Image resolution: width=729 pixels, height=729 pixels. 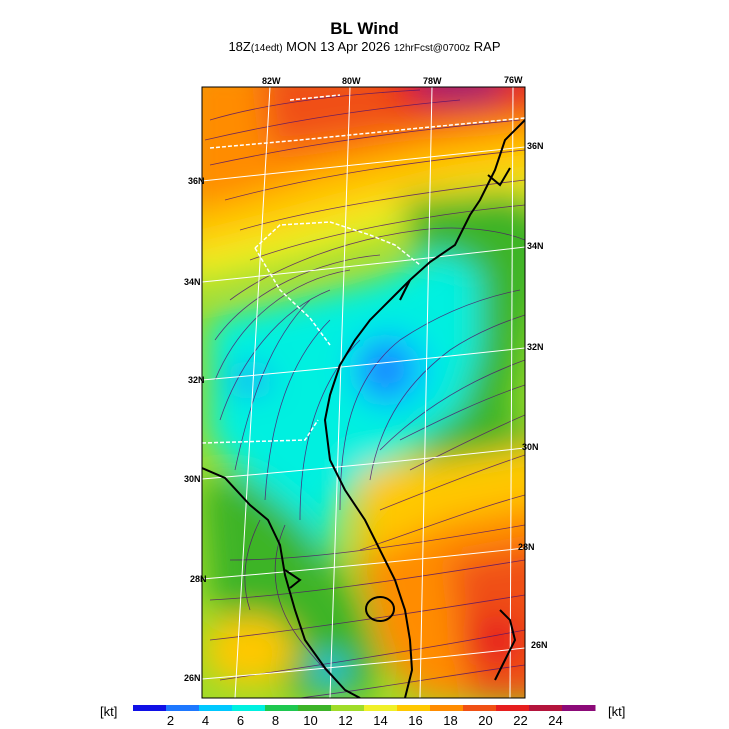 What do you see at coordinates (271, 81) in the screenshot?
I see `lon-label-82w: 82W` at bounding box center [271, 81].